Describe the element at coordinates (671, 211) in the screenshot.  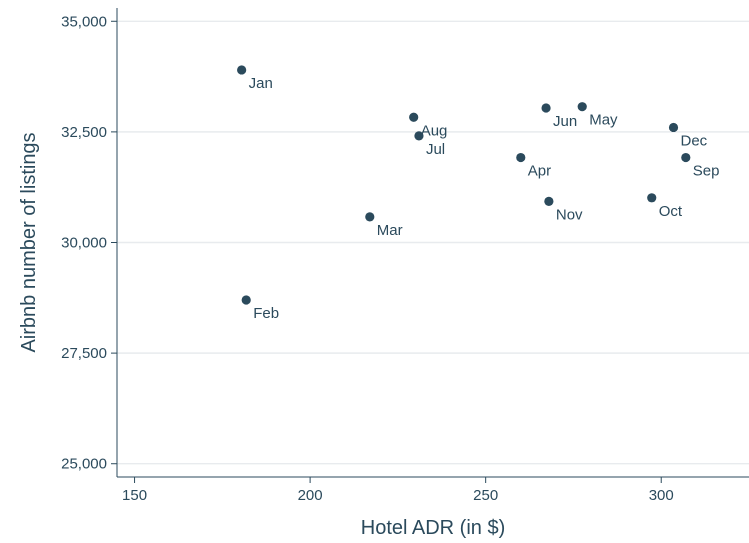
I see `data-point-label: Oct` at that location.